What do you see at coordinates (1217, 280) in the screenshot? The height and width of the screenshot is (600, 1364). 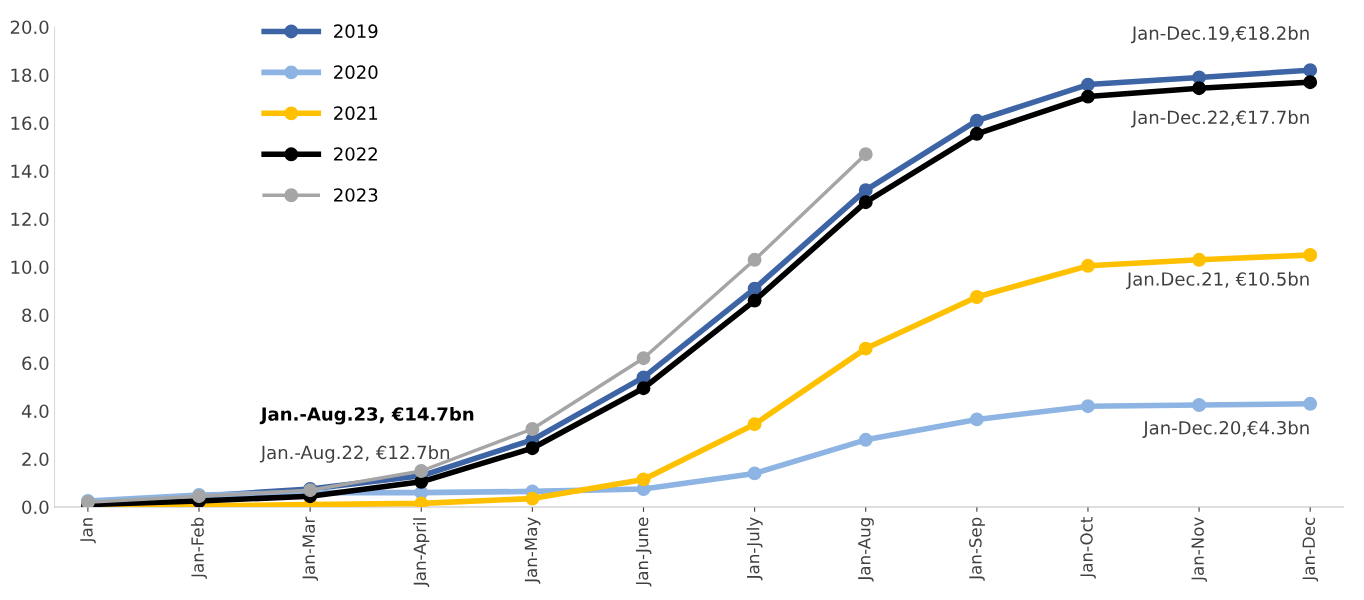 I see `annotation: Jan.Dec.21, €10.5bn` at bounding box center [1217, 280].